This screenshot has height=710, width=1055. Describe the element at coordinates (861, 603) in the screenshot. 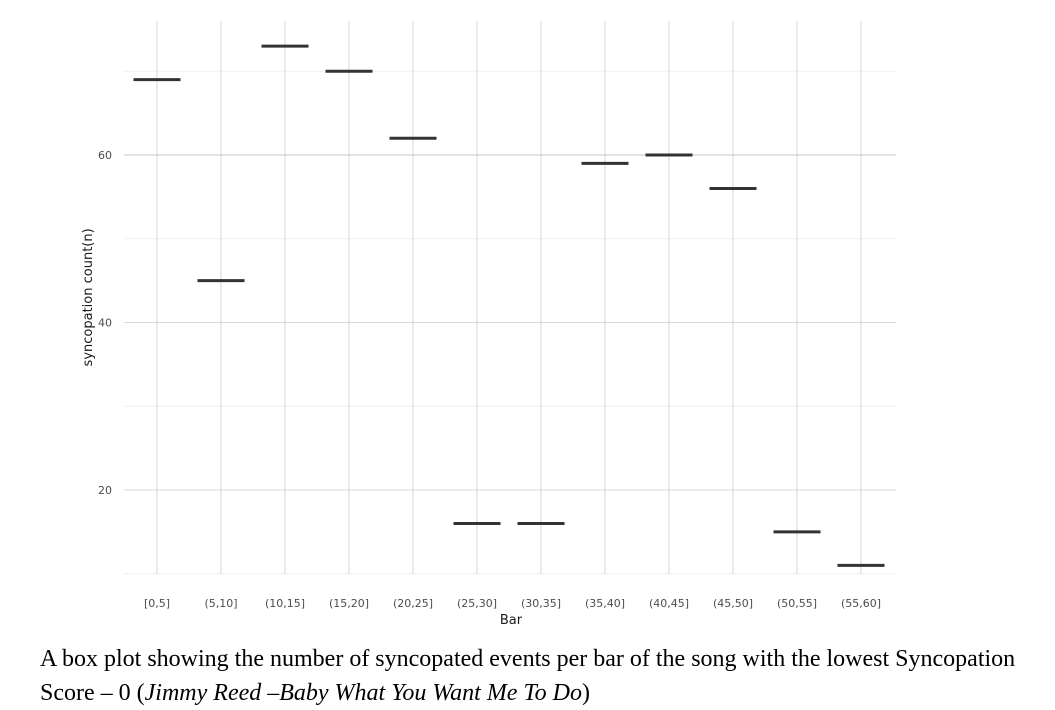

I see `x-tick-label: (55,60]` at that location.